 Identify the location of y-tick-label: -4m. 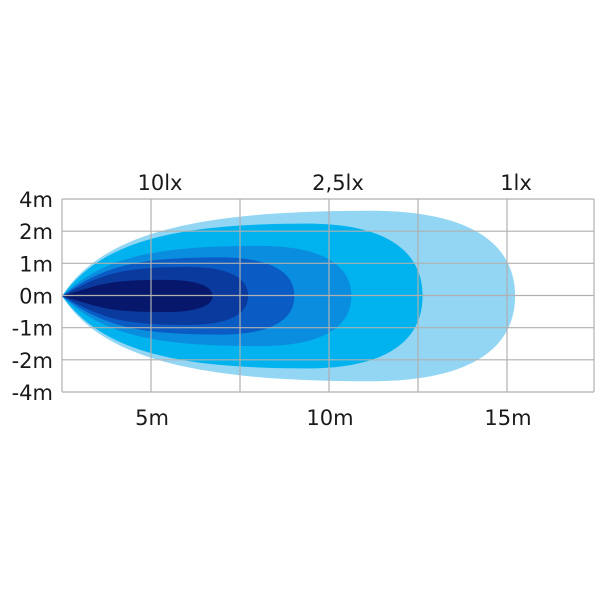
(32, 393).